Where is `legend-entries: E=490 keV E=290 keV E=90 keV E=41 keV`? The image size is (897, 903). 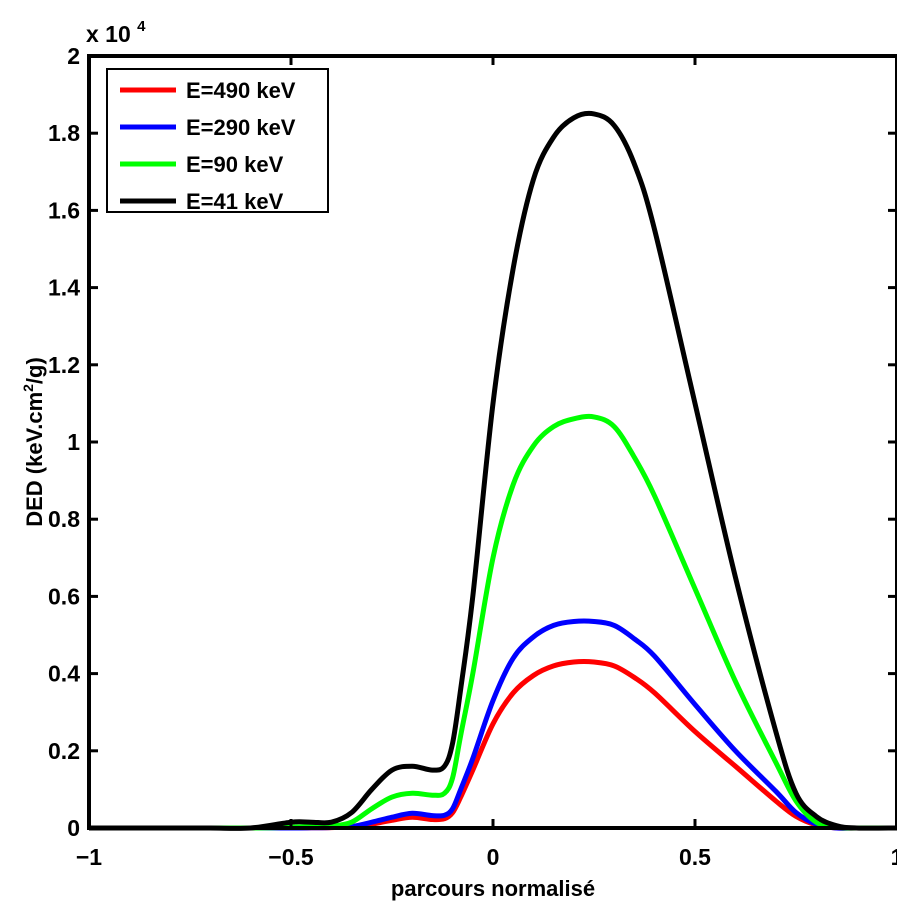 legend-entries: E=490 keV E=290 keV E=90 keV E=41 keV is located at coordinates (208, 146).